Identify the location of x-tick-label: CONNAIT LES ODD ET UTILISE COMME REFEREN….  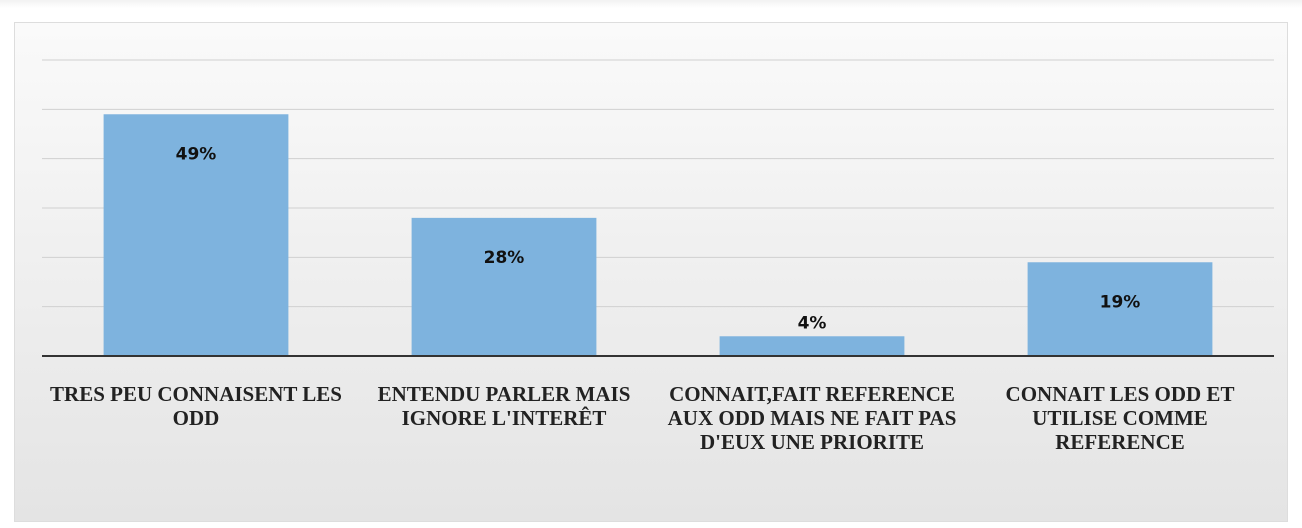
(1120, 418).